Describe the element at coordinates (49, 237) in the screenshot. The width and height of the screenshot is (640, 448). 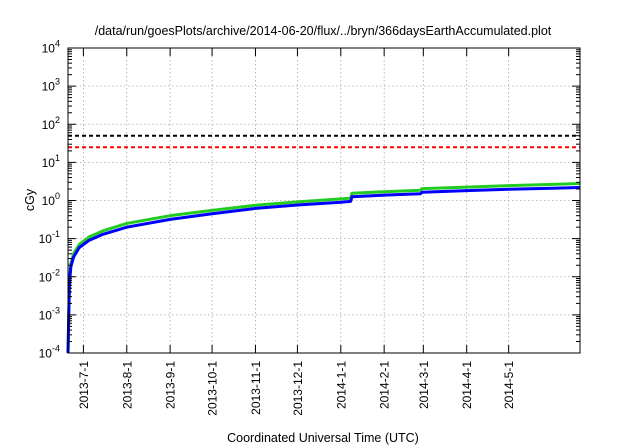
I see `y-tick-label: 10⁻¹` at that location.